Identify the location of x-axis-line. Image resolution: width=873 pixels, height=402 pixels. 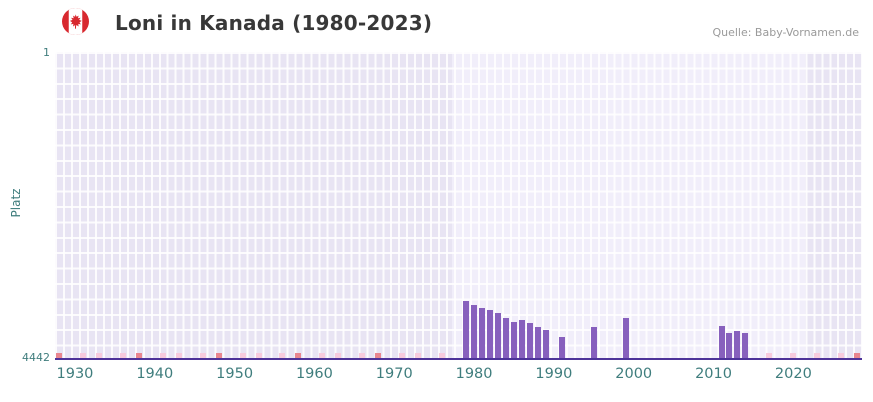
(458, 359).